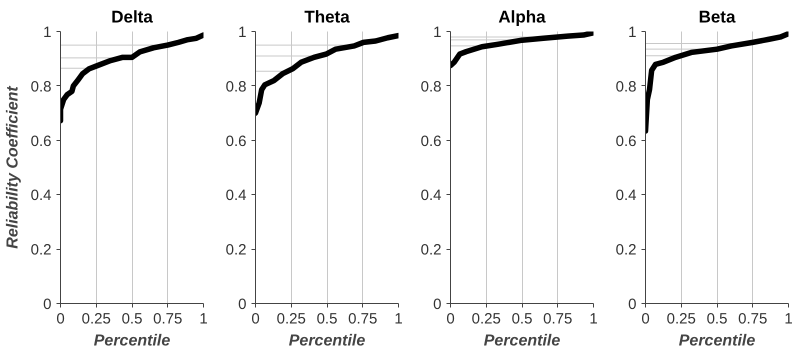 This screenshot has height=358, width=800. What do you see at coordinates (132, 17) in the screenshot?
I see `chart-title: Delta` at bounding box center [132, 17].